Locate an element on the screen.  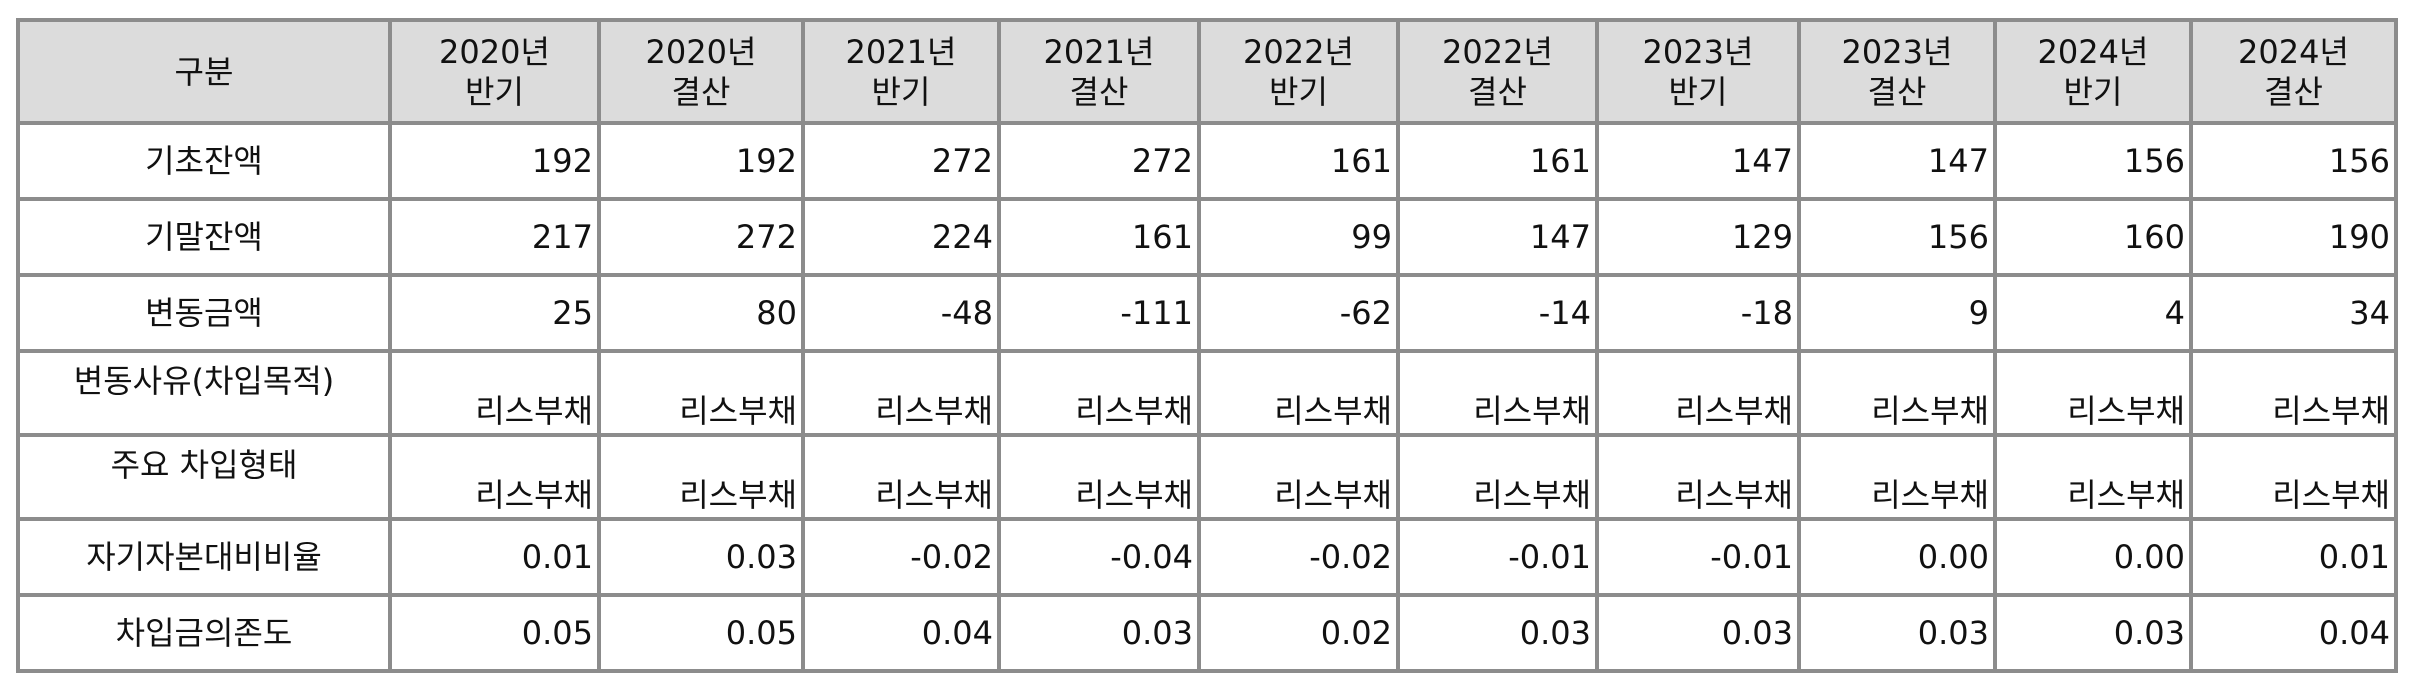
table-cell: -18 is located at coordinates (1698, 313).